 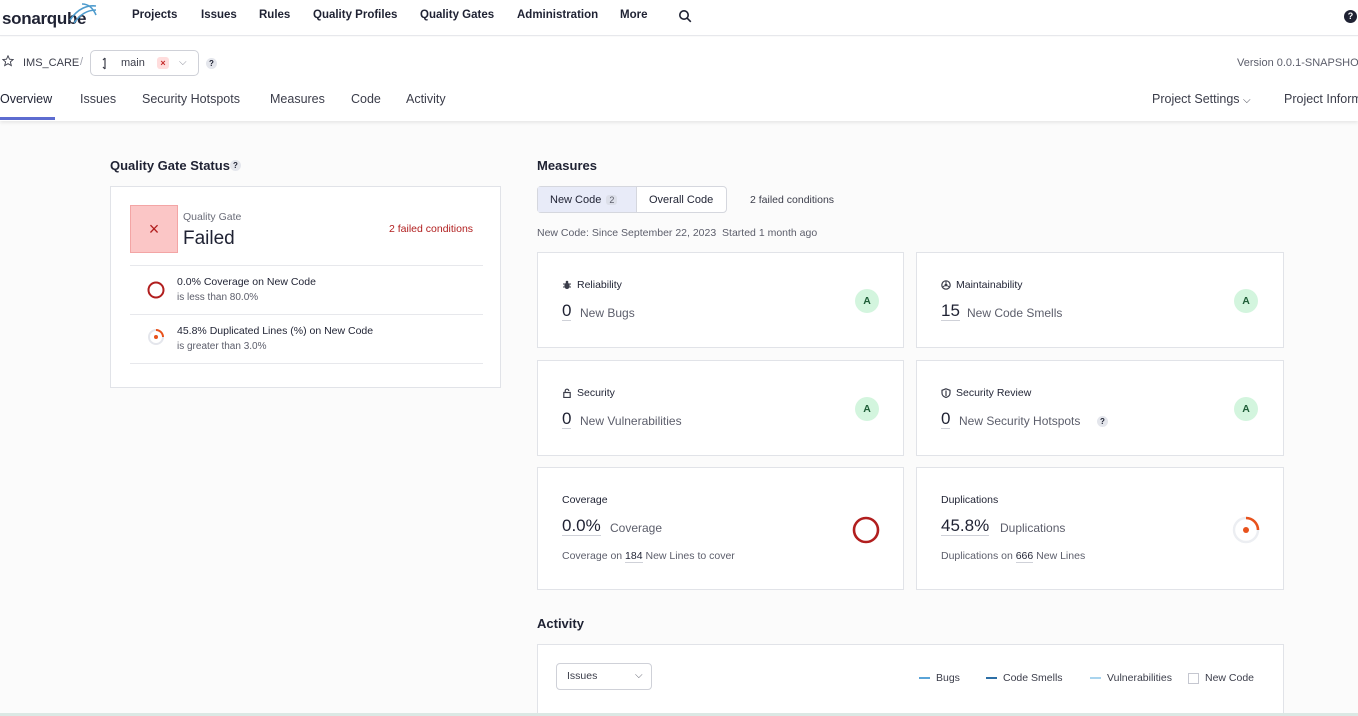 What do you see at coordinates (8, 61) in the screenshot?
I see `favorite-star-icon` at bounding box center [8, 61].